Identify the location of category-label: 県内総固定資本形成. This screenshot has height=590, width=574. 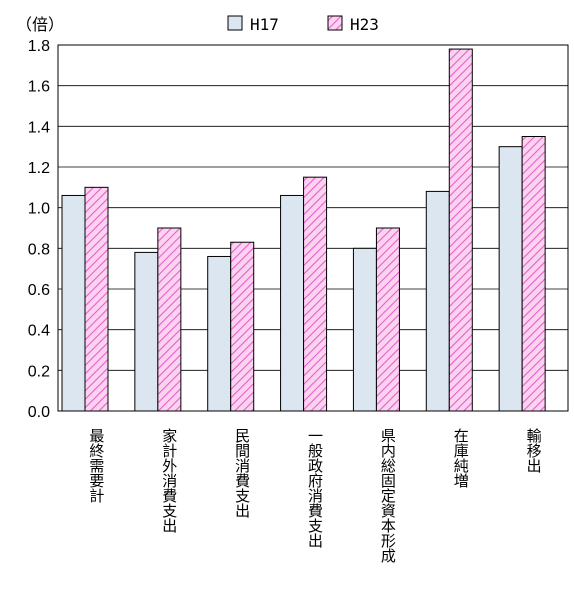
(388, 496).